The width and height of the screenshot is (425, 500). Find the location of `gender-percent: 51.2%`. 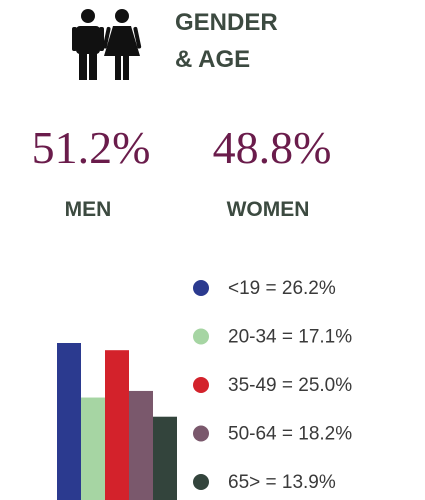

gender-percent: 51.2% is located at coordinates (91, 147).